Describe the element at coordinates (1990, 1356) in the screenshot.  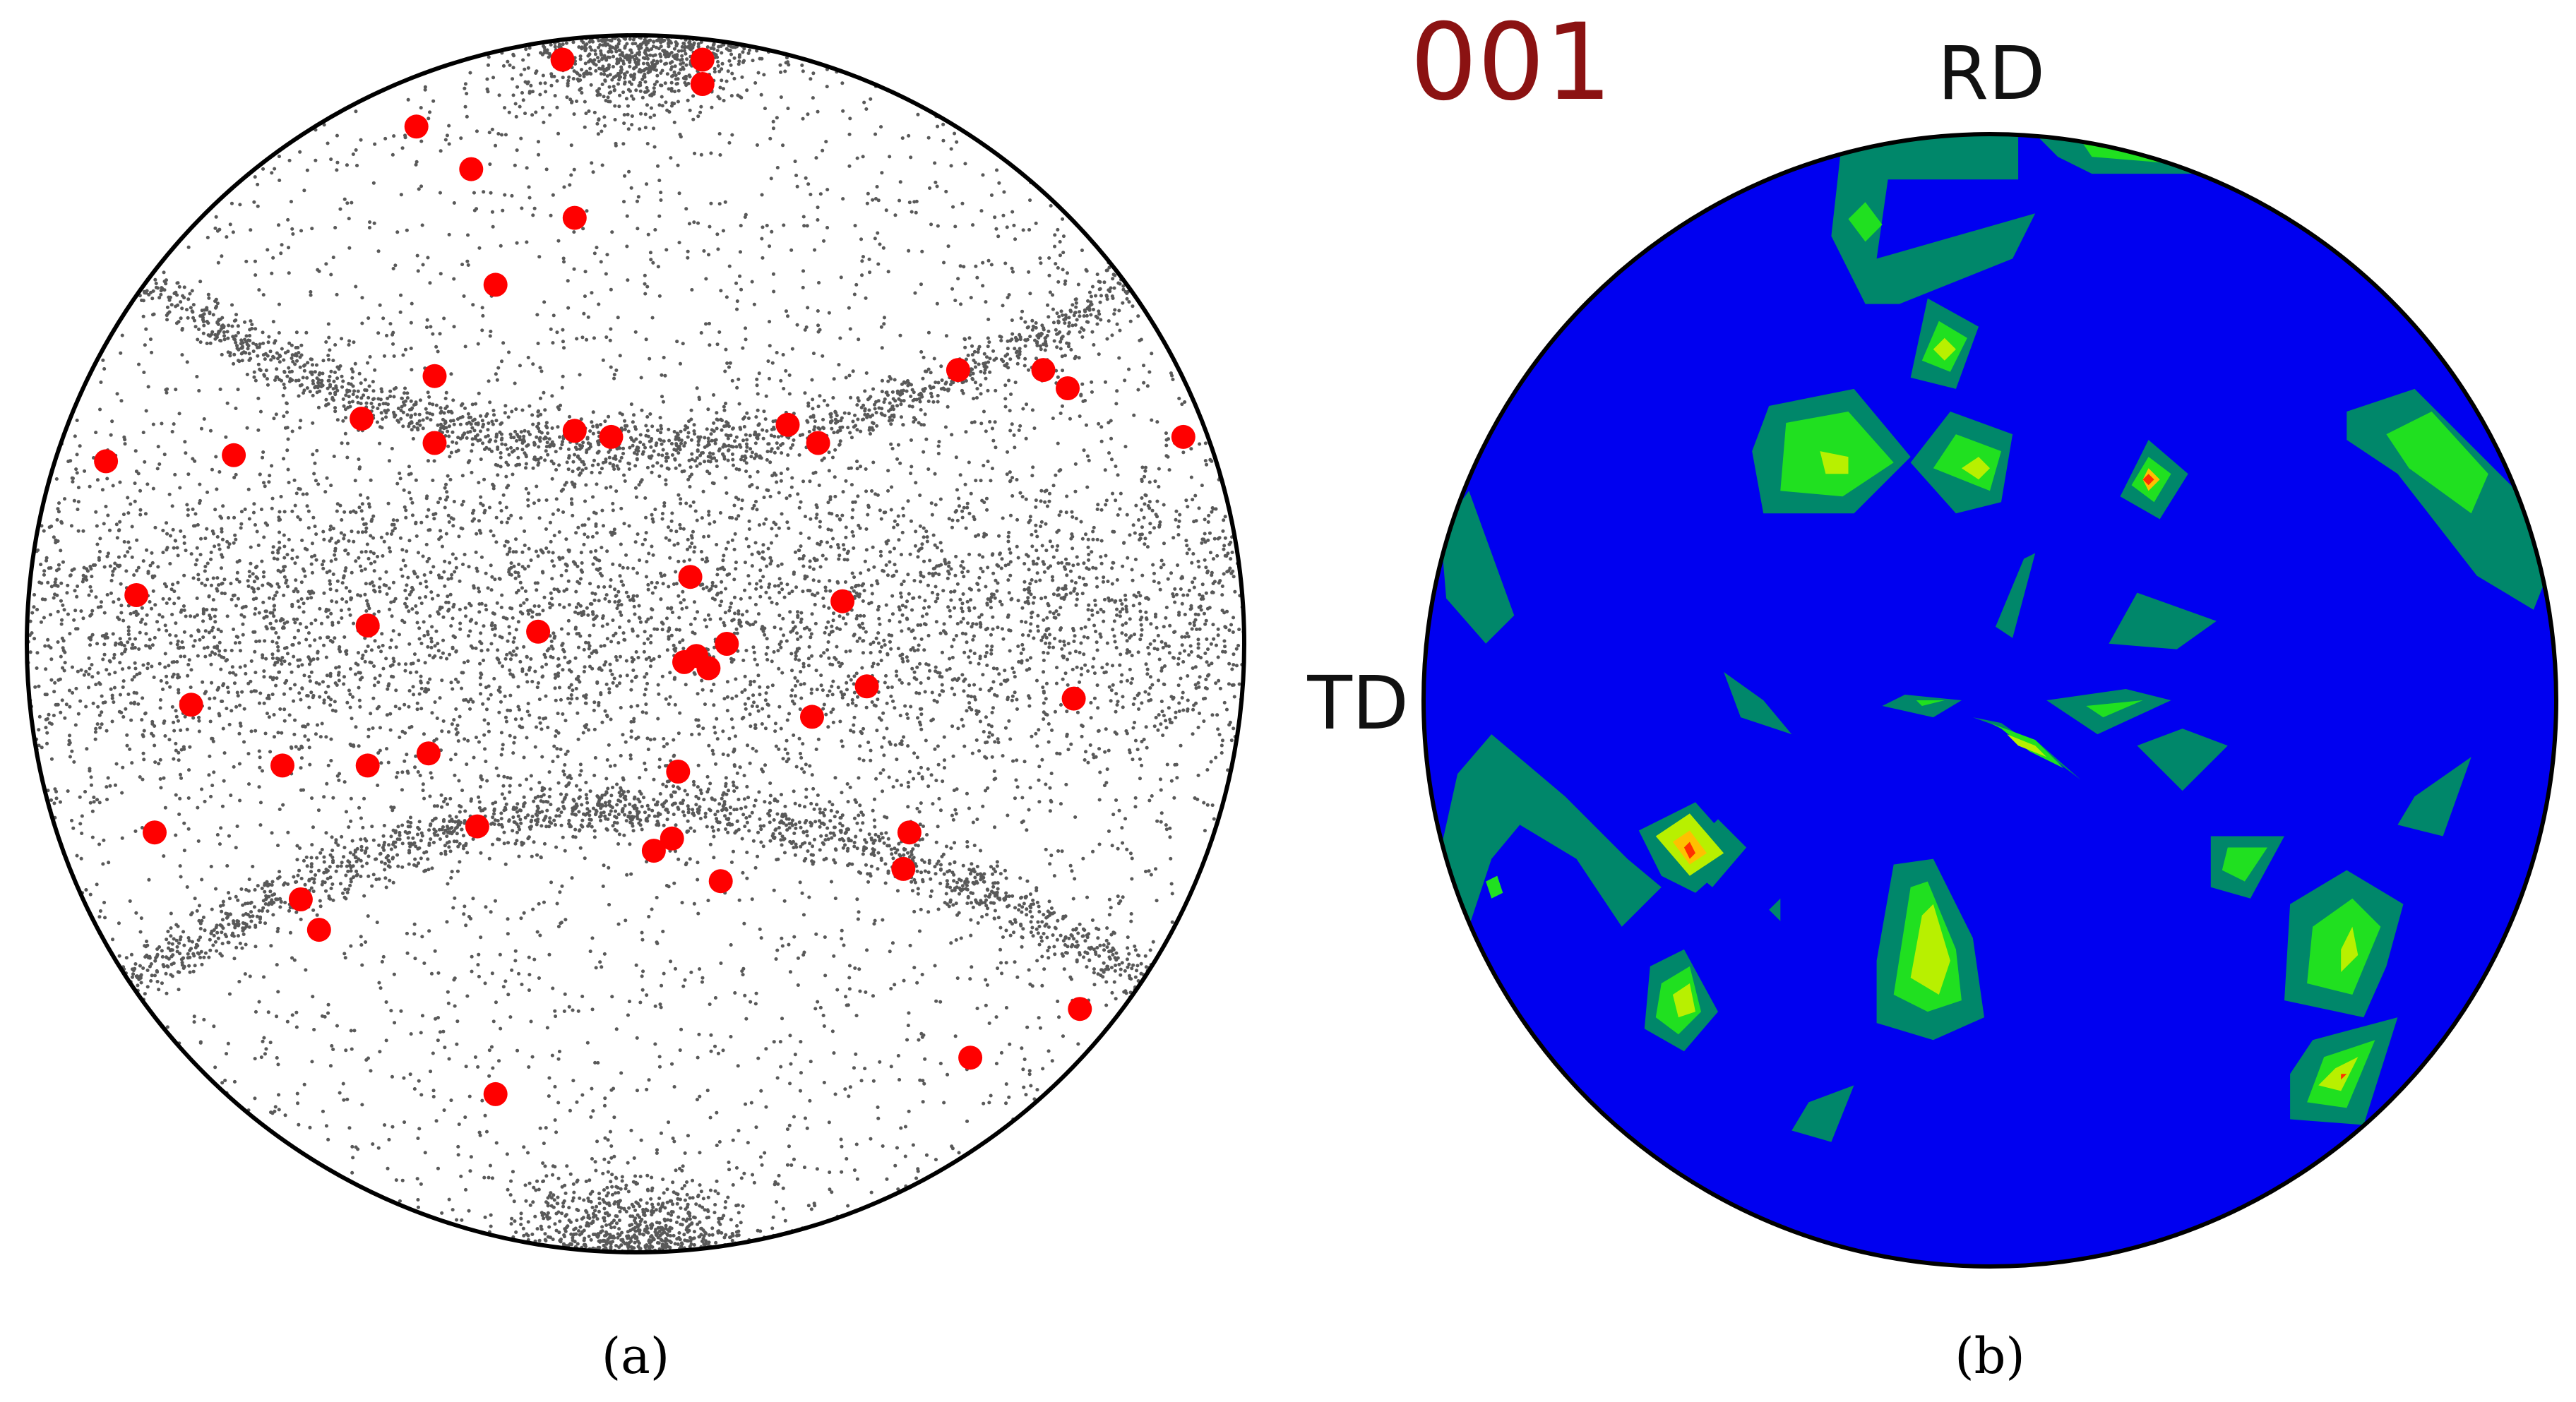
I see `caption-b: (b)` at that location.